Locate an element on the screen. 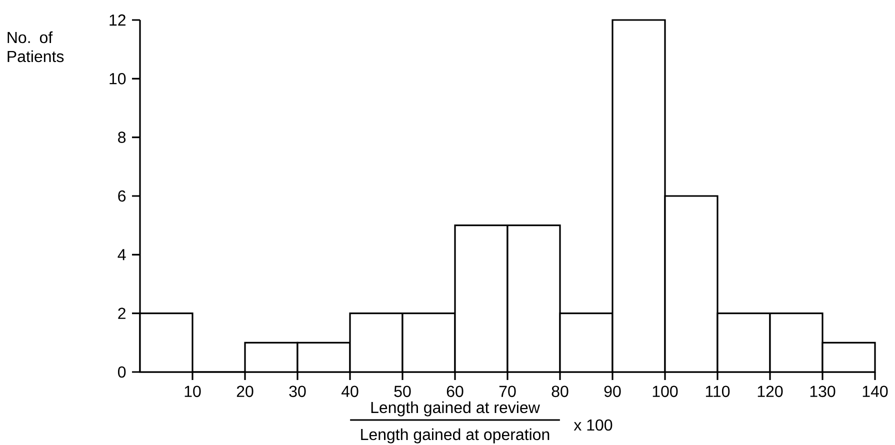 This screenshot has width=895, height=445. y-tick-label: 6 is located at coordinates (122, 196).